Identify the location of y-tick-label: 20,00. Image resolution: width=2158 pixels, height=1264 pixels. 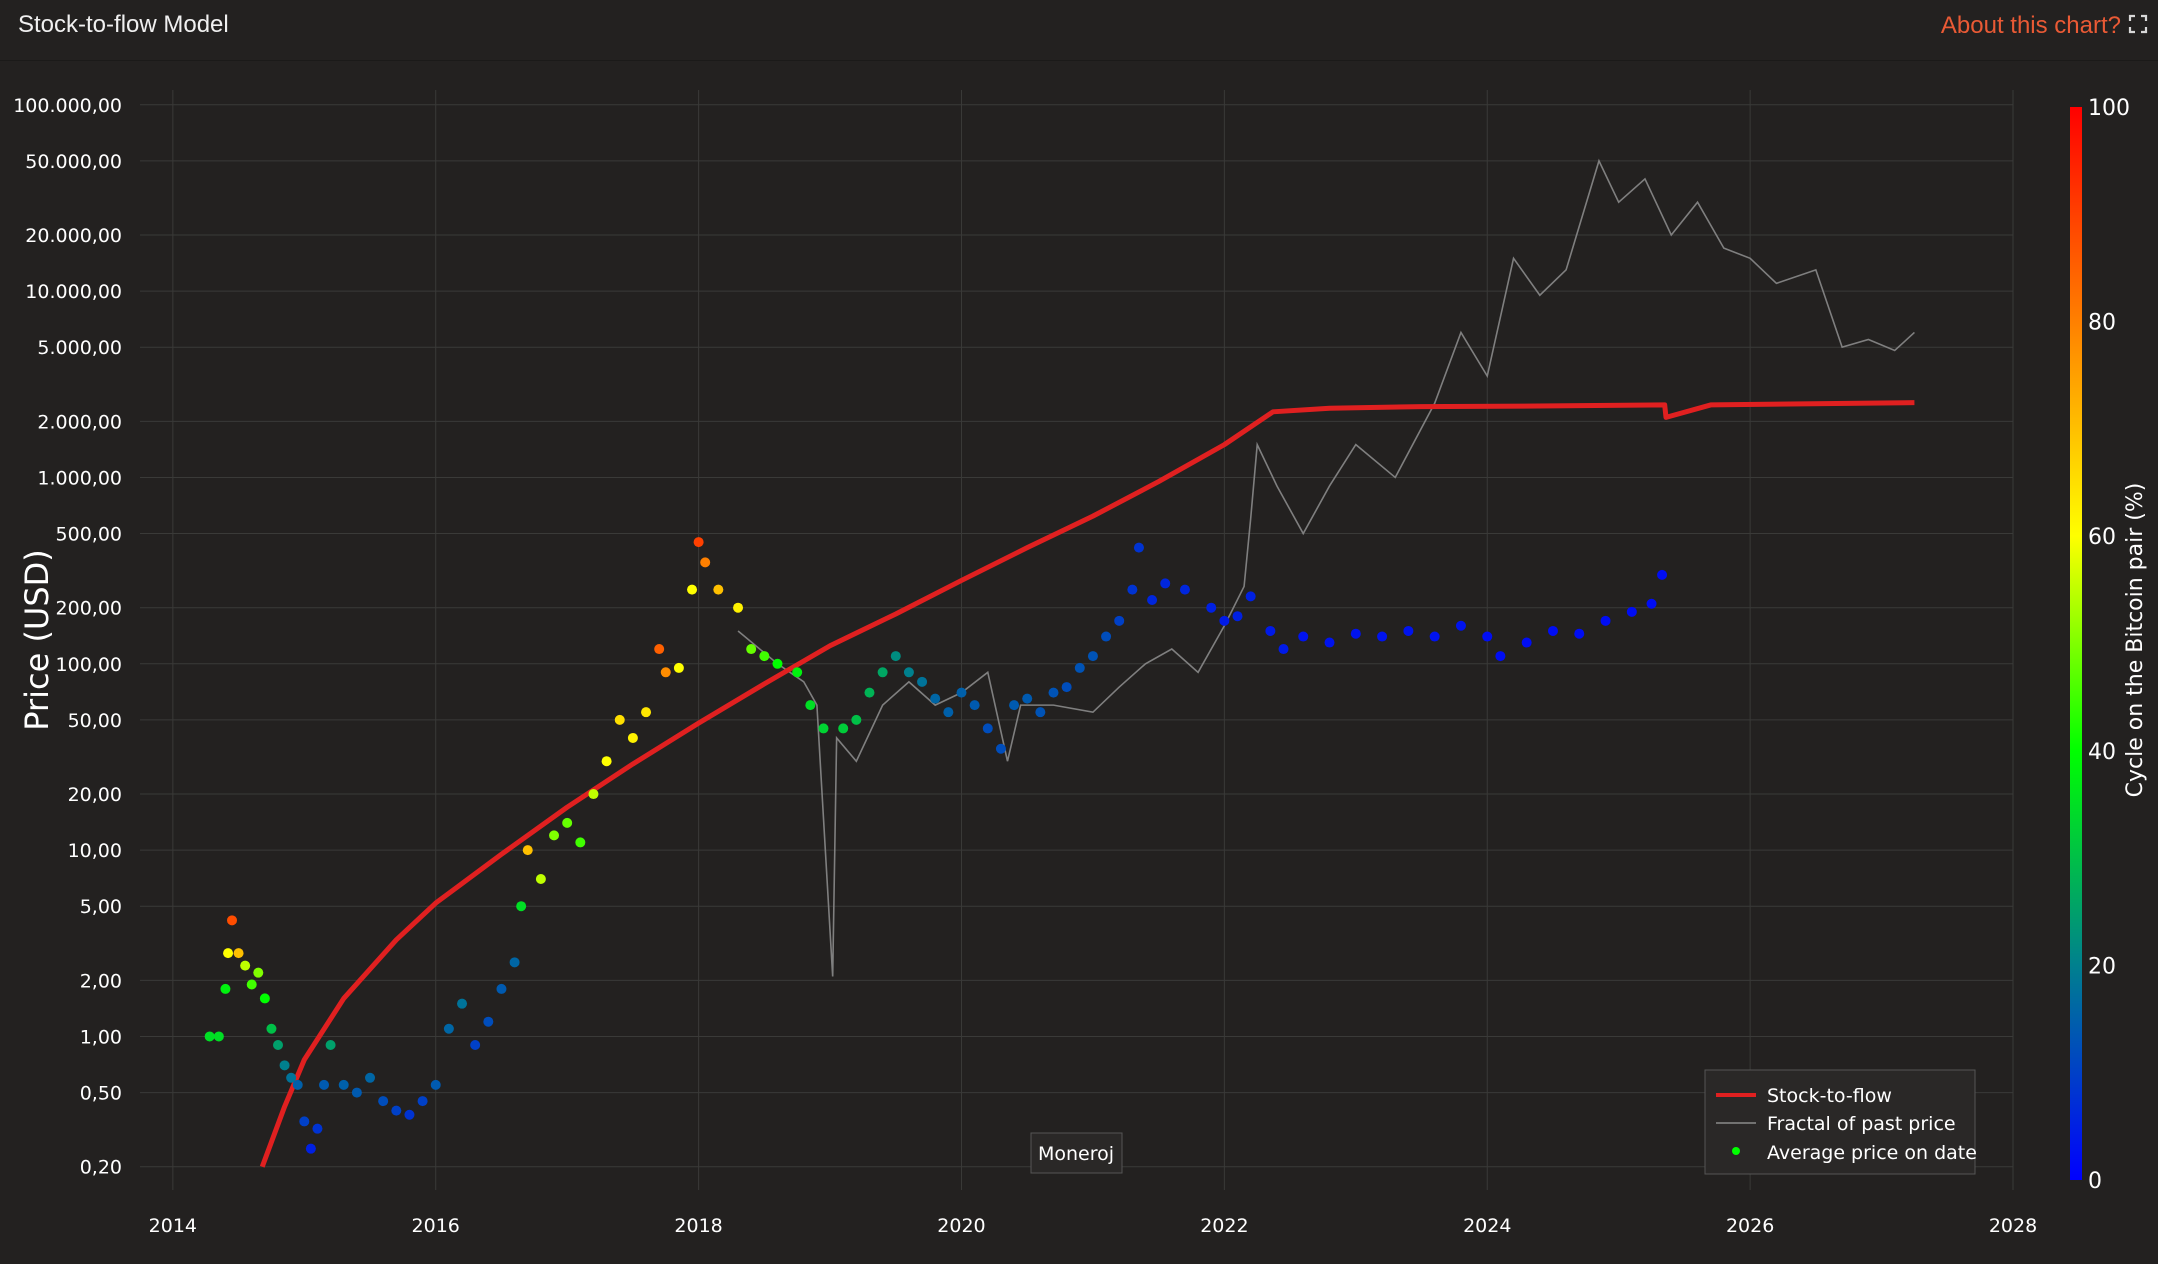
(95, 795).